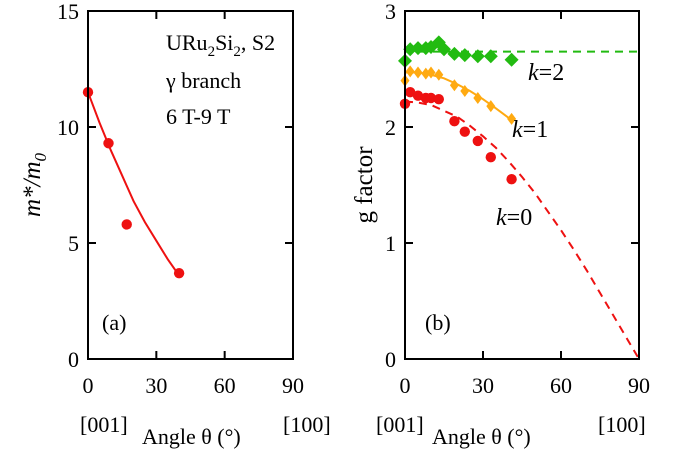 Image resolution: width=697 pixels, height=450 pixels. I want to click on panel-a-y-tick-label: 10, so click(68, 127).